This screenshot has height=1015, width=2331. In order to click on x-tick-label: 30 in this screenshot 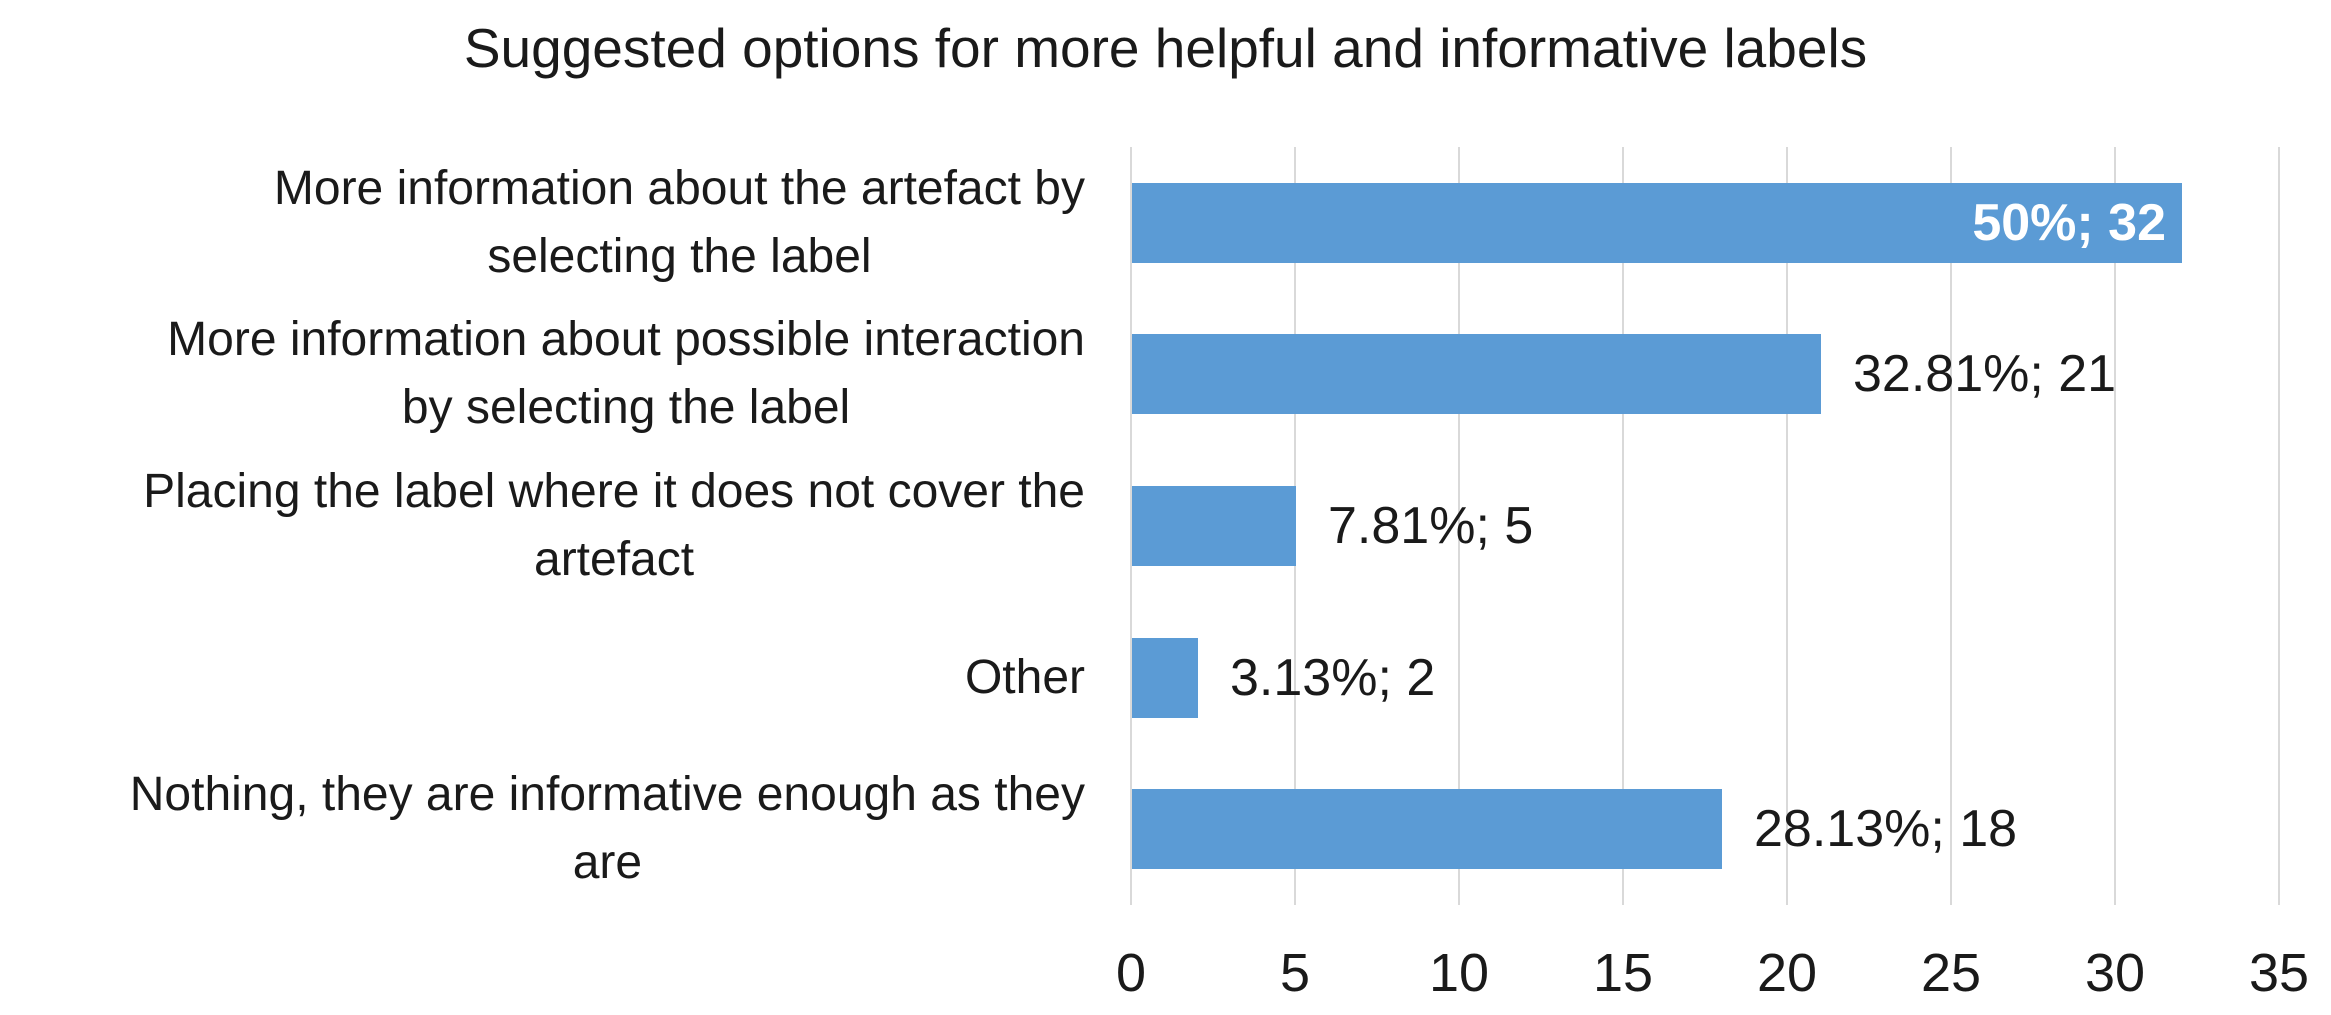, I will do `click(2115, 973)`.